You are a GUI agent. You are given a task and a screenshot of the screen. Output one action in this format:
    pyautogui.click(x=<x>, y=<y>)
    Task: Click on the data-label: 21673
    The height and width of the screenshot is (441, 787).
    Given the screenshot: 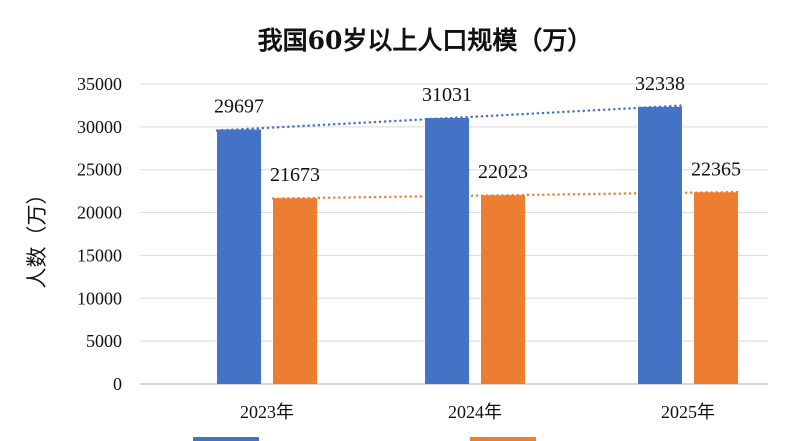 What is the action you would take?
    pyautogui.click(x=295, y=175)
    